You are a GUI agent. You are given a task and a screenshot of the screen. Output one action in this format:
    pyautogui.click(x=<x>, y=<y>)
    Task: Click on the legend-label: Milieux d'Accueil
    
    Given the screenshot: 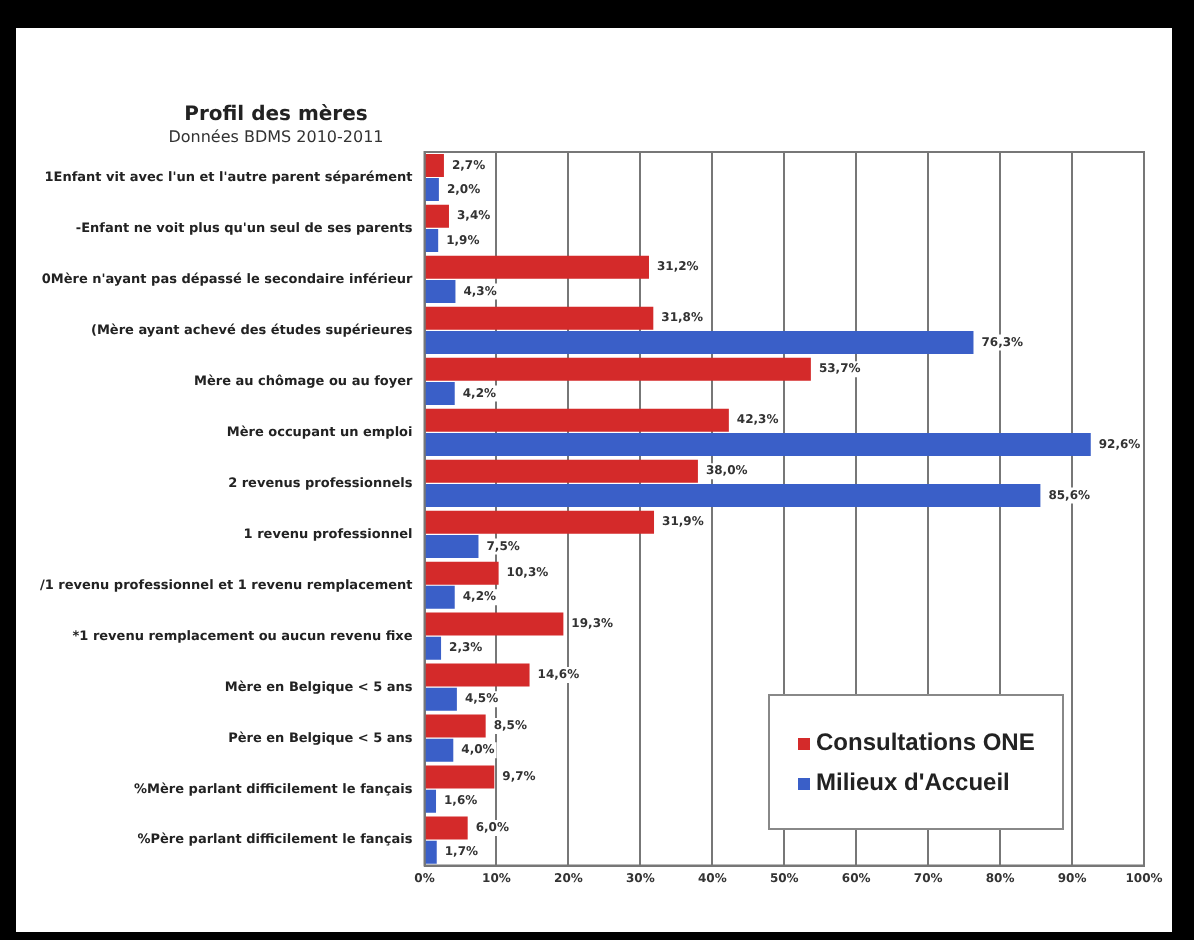 What is the action you would take?
    pyautogui.click(x=913, y=781)
    